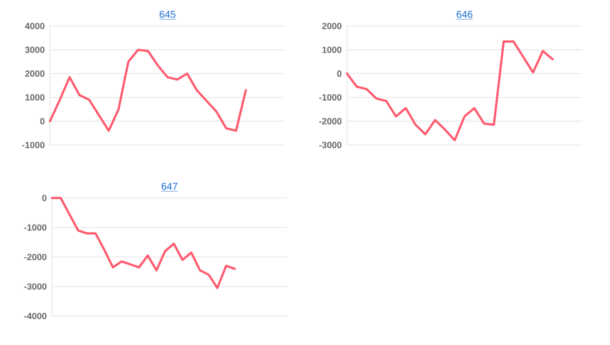  I want to click on chart-title: 647, so click(170, 186).